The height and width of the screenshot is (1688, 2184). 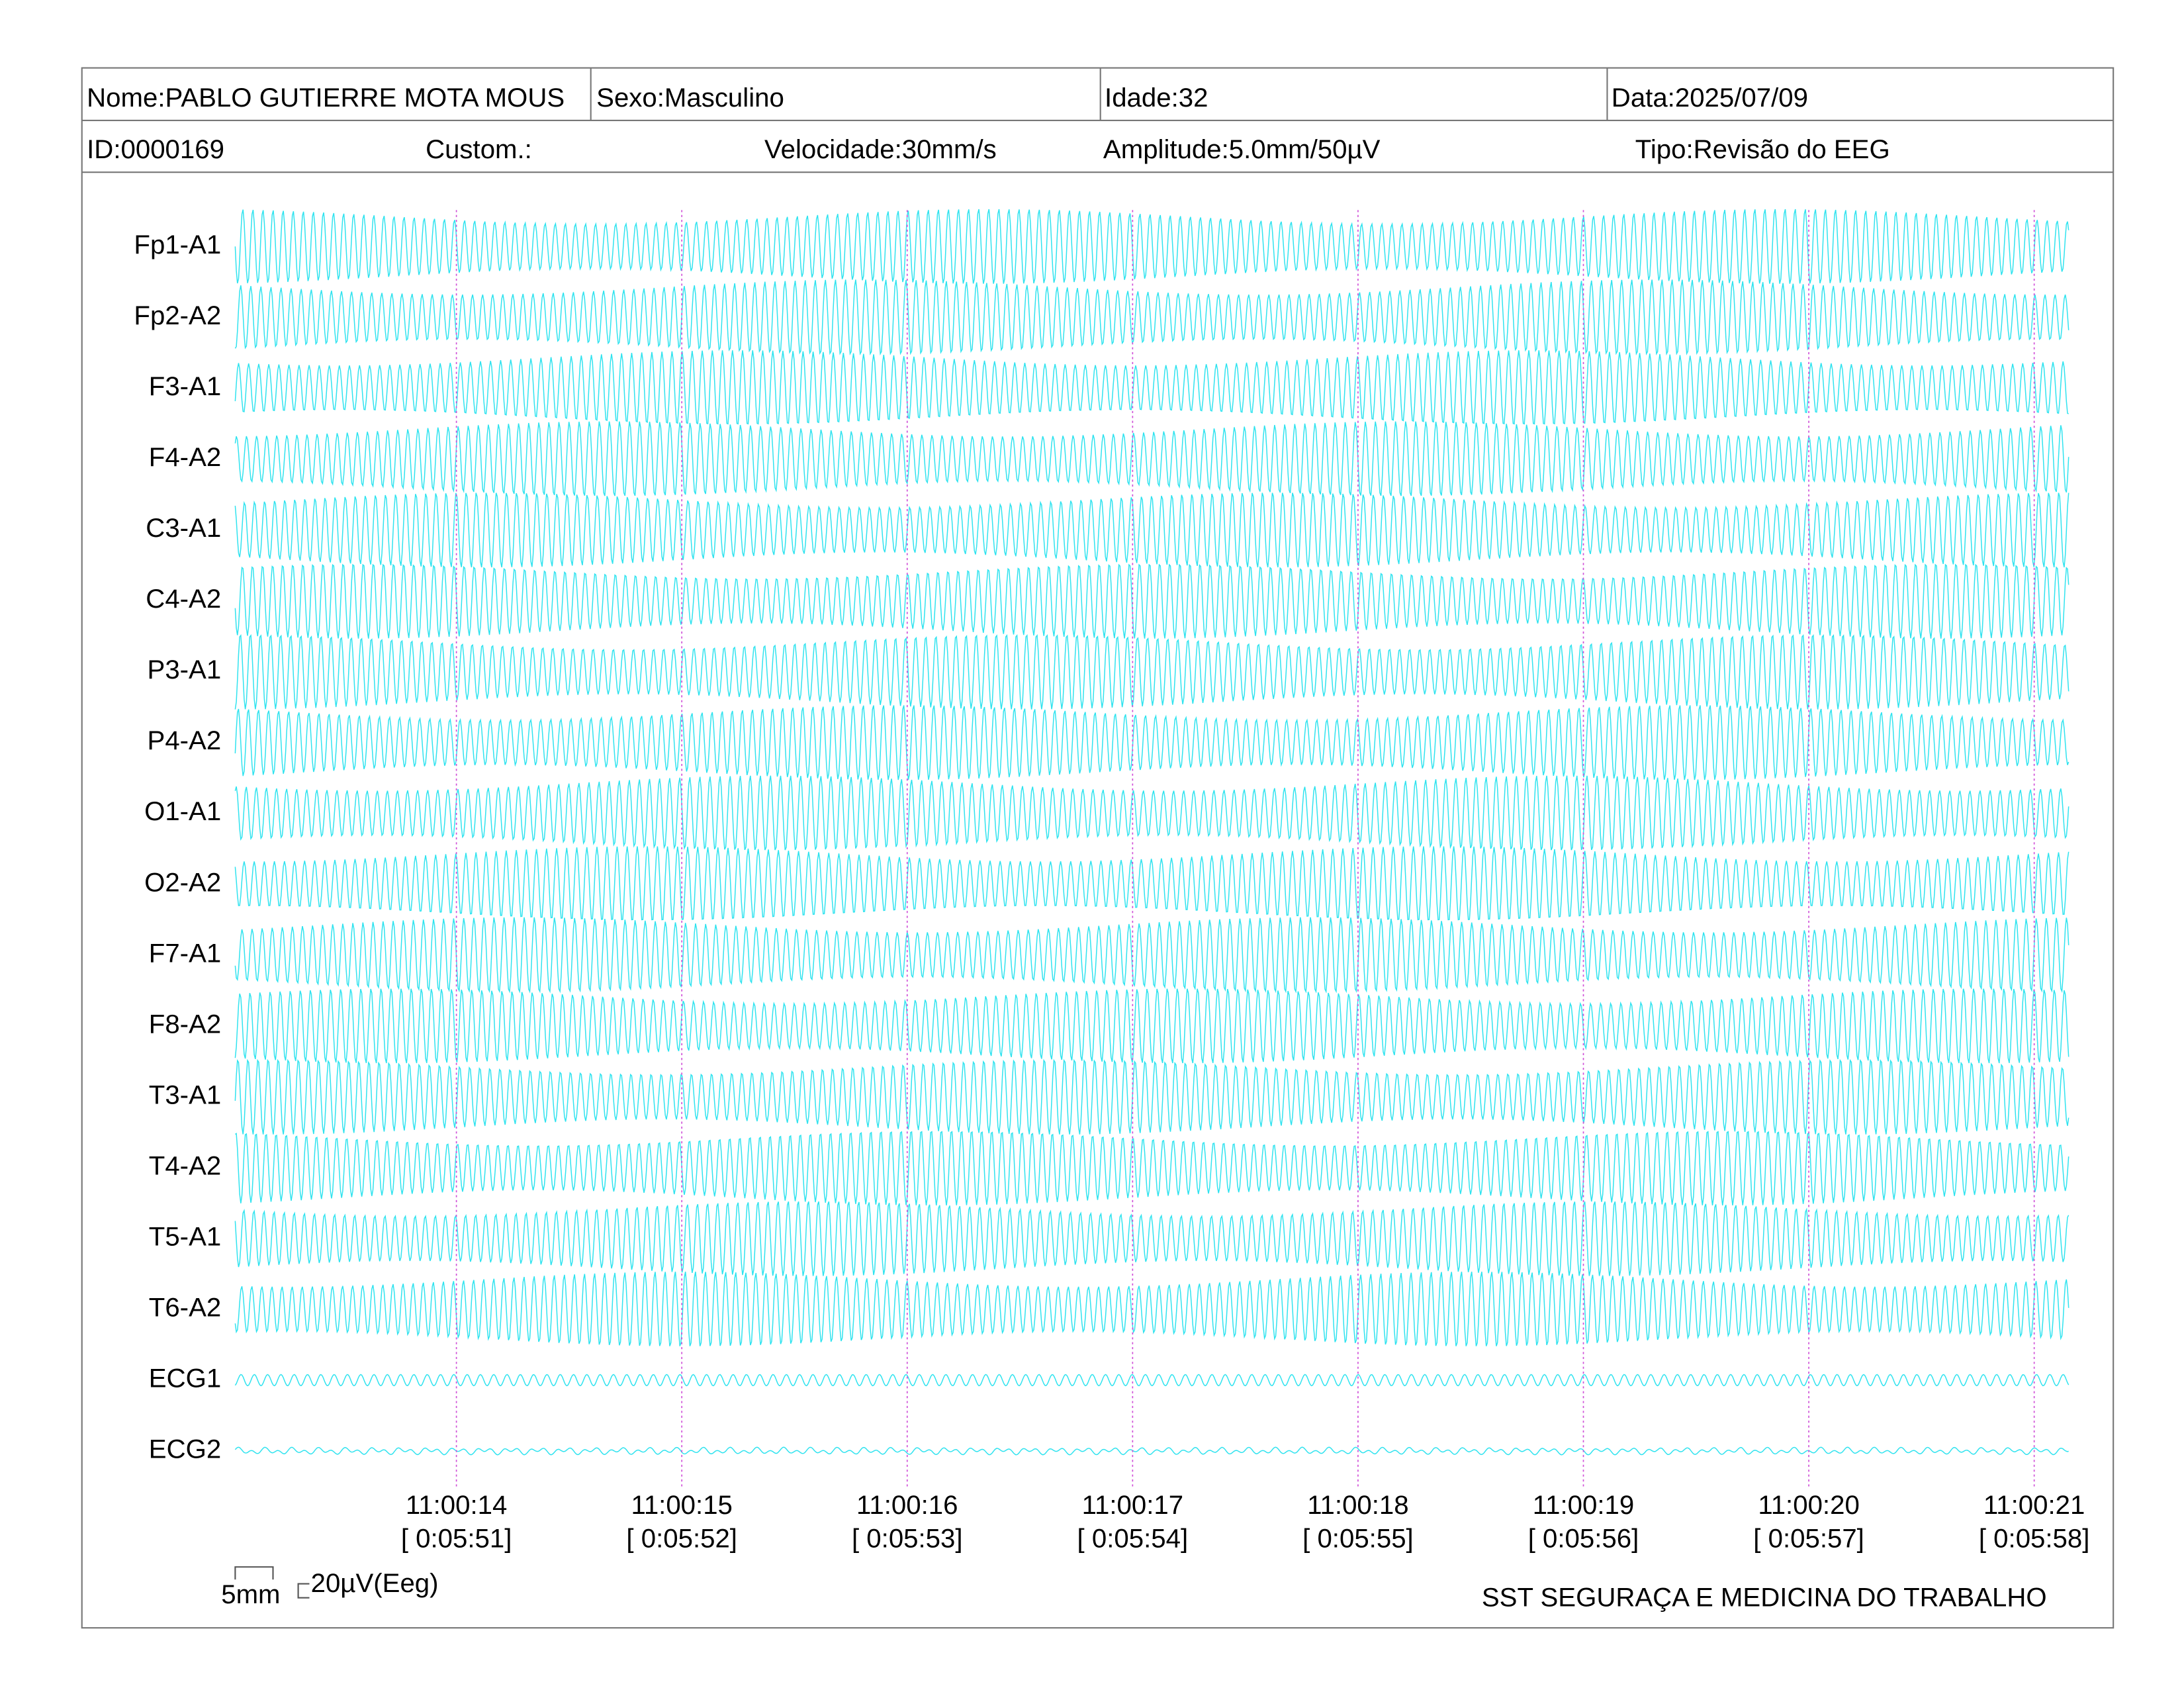 What do you see at coordinates (1156, 98) in the screenshot?
I see `patient-age: Idade:32` at bounding box center [1156, 98].